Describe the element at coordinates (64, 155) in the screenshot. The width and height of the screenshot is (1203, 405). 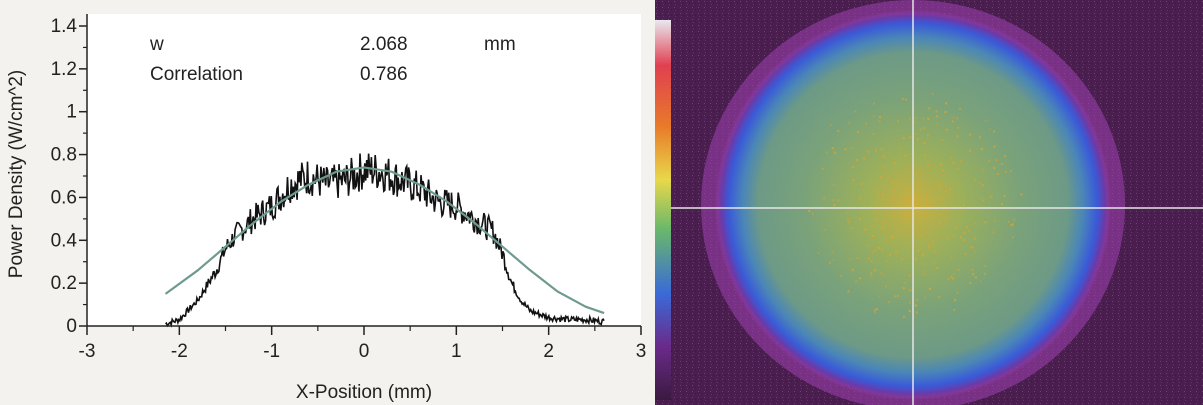
I see `y-tick-label: 0.8` at that location.